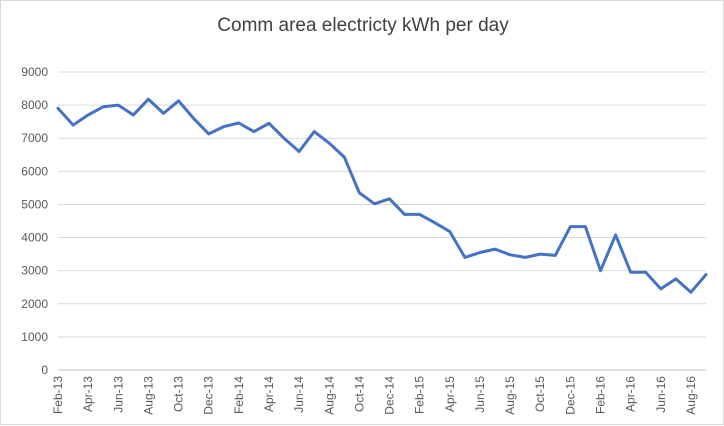  Describe the element at coordinates (450, 394) in the screenshot. I see `x-tick-label: Apr-15` at that location.